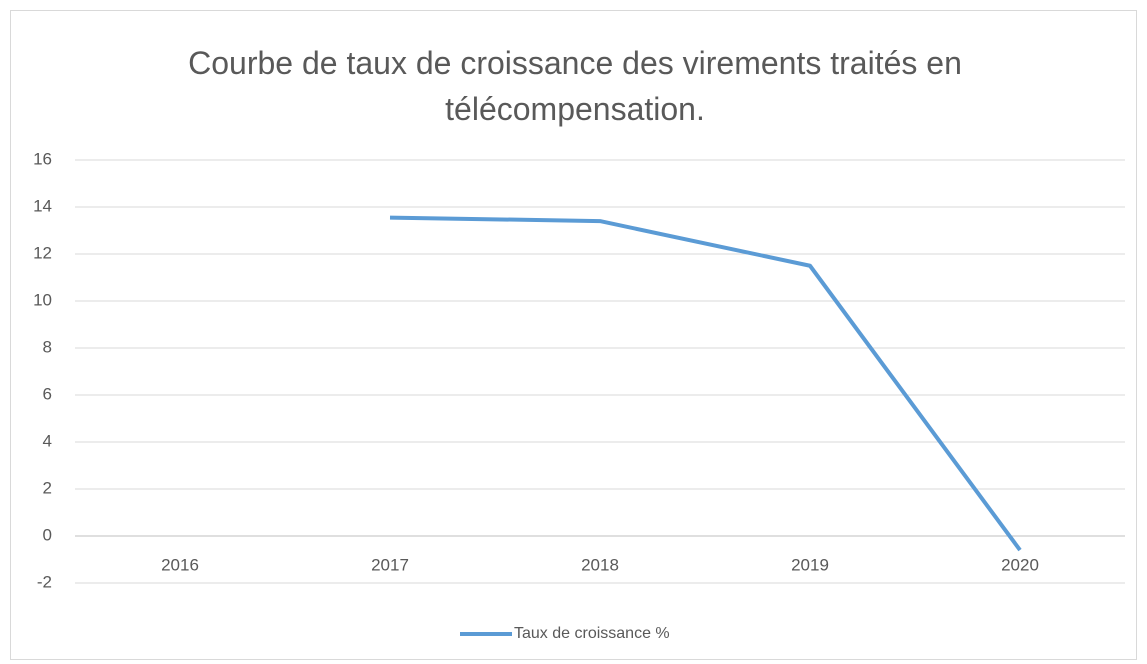  Describe the element at coordinates (600, 564) in the screenshot. I see `x-tick-label: 2018` at that location.